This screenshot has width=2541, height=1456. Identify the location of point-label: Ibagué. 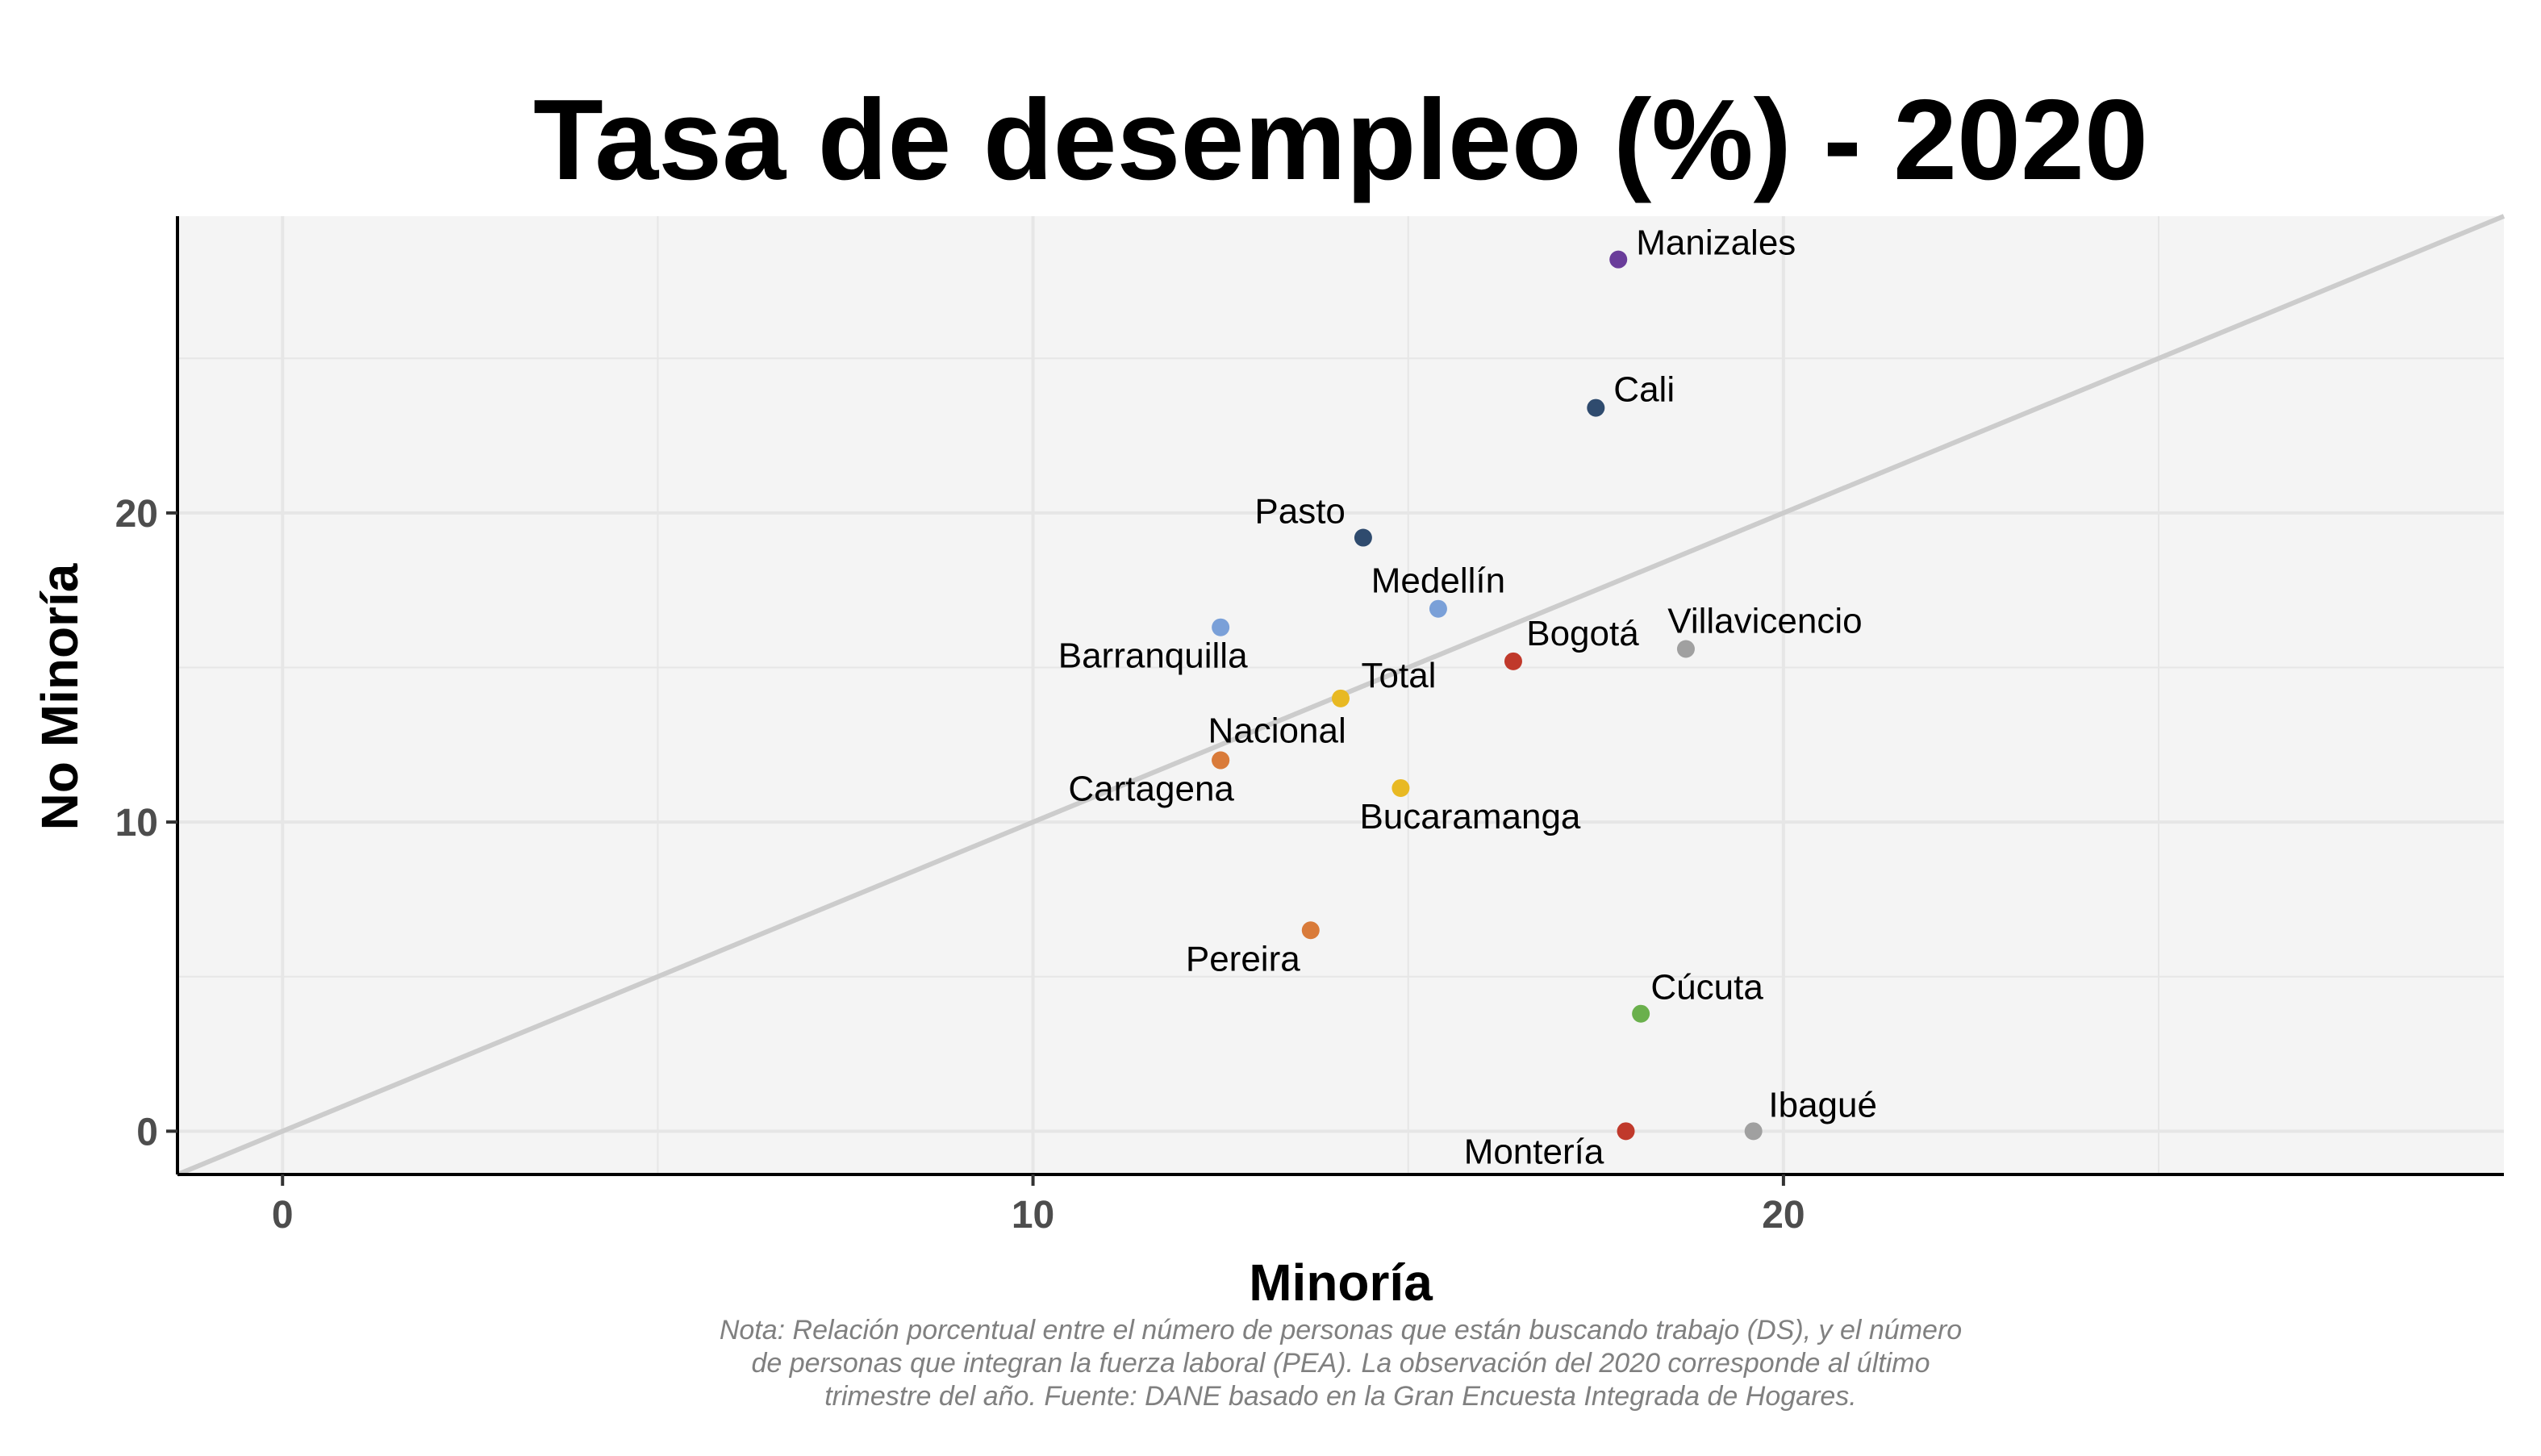
(1823, 1104).